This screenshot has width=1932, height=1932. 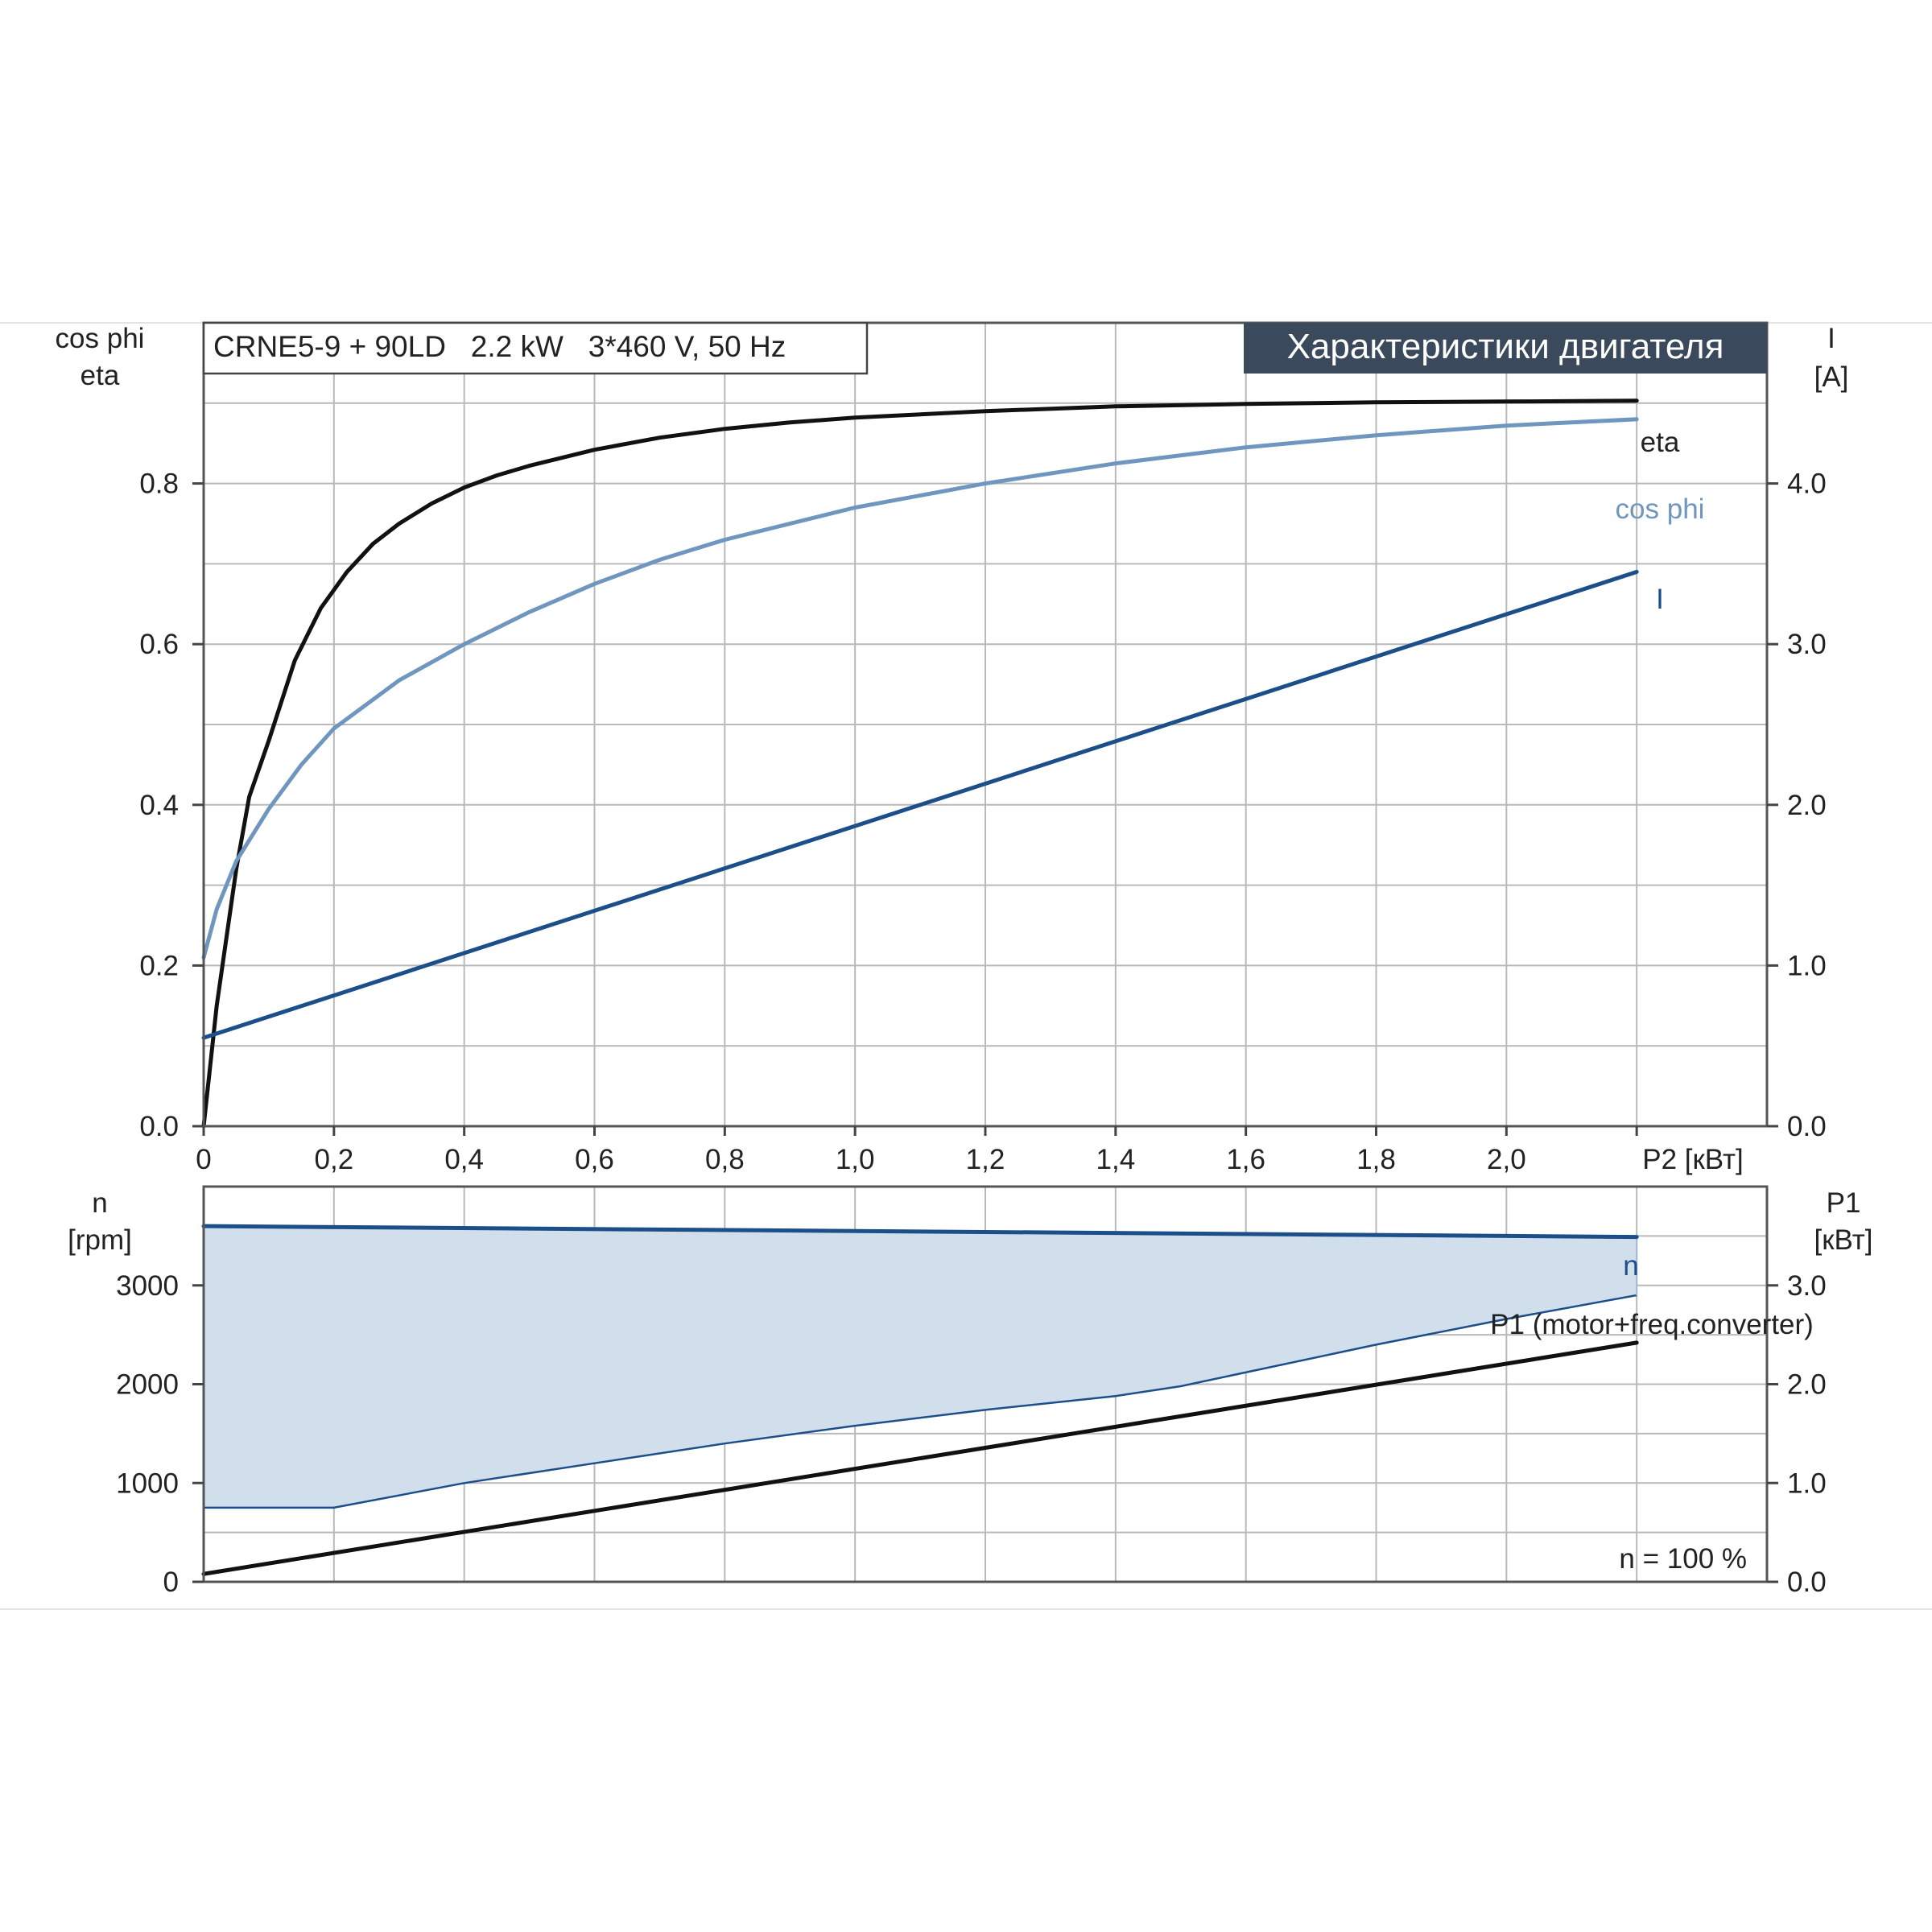 I want to click on title-box, so click(x=1505, y=348).